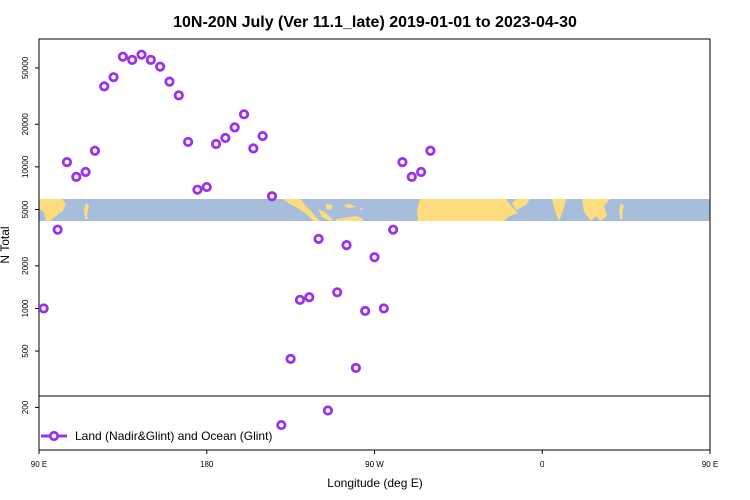 The image size is (750, 500). I want to click on land-india, so click(559, 210).